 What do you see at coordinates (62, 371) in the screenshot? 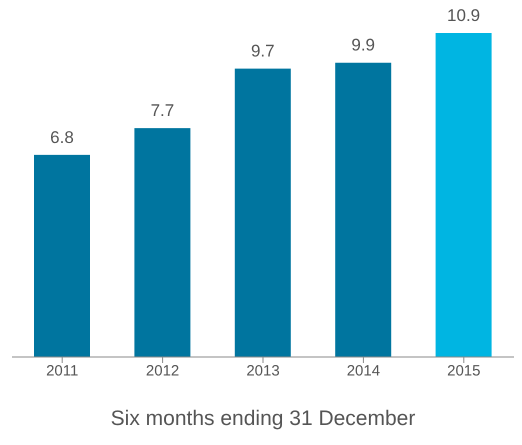
I see `x-tick-label: 2011` at bounding box center [62, 371].